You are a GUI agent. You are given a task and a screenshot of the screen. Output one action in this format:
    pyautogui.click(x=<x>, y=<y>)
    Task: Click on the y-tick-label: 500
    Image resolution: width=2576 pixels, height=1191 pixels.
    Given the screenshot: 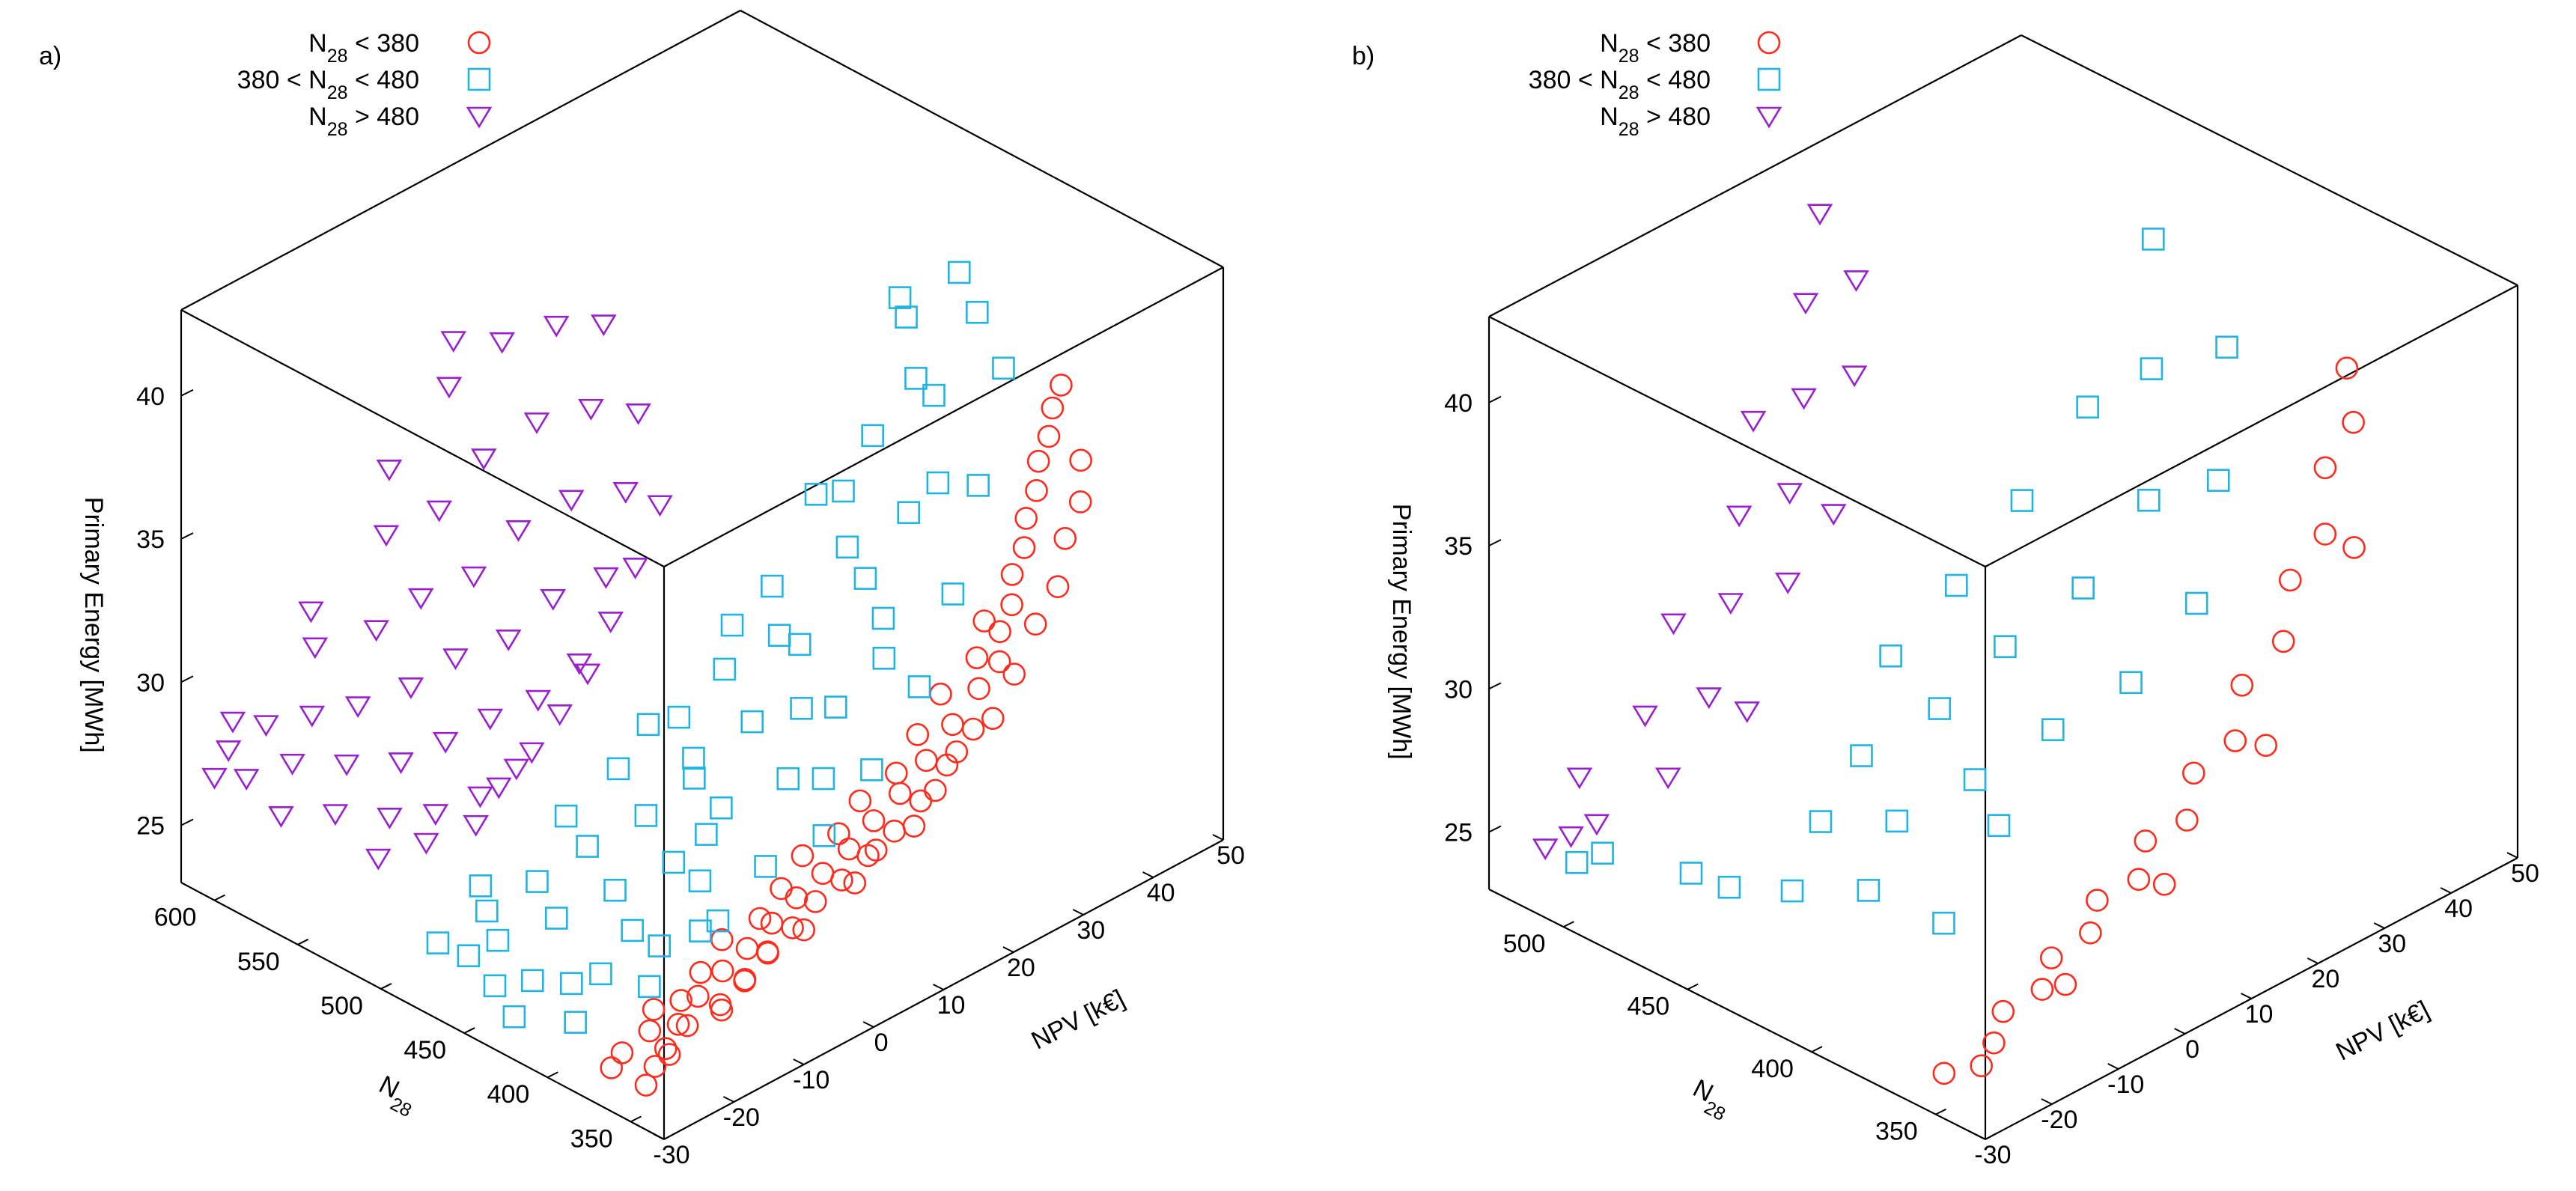 What is the action you would take?
    pyautogui.click(x=1524, y=944)
    